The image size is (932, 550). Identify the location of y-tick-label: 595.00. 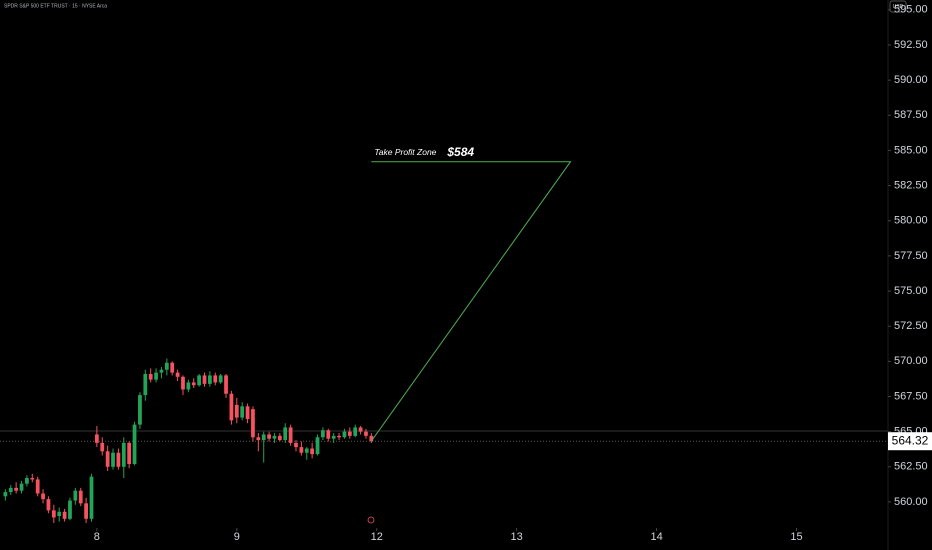
(911, 10).